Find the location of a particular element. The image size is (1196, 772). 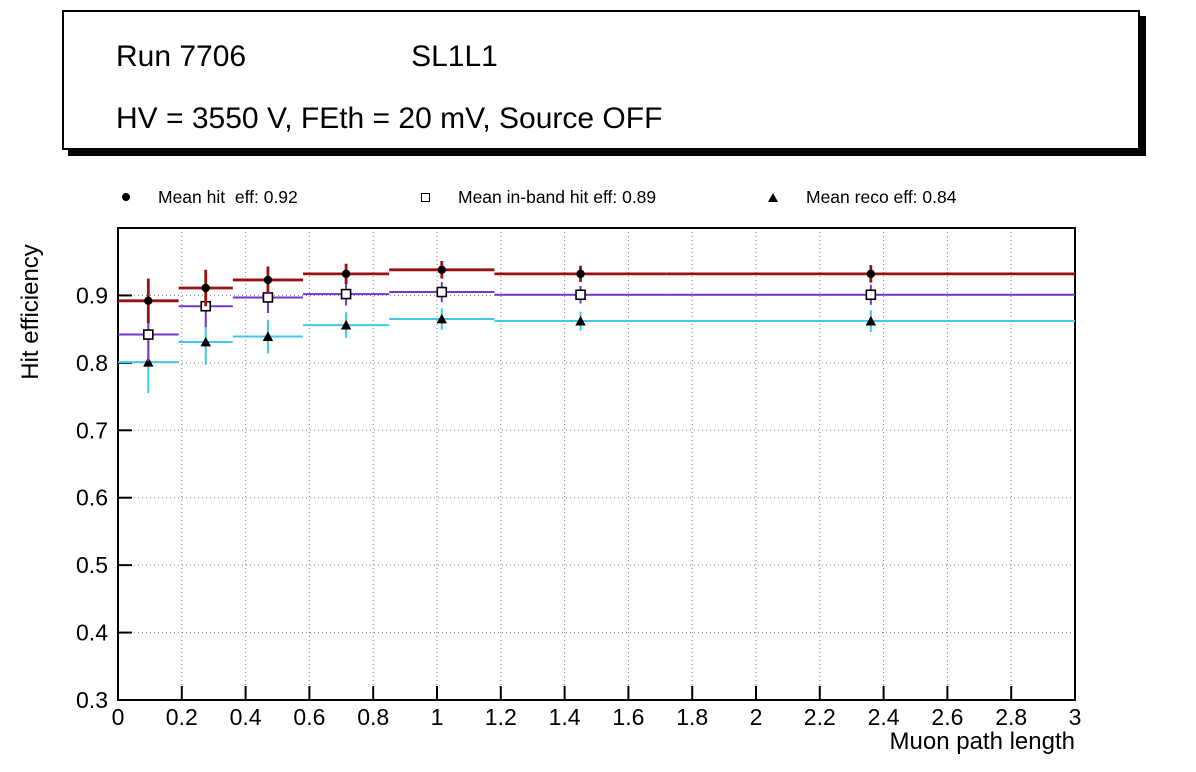

x-tick-label: 2 is located at coordinates (756, 717).